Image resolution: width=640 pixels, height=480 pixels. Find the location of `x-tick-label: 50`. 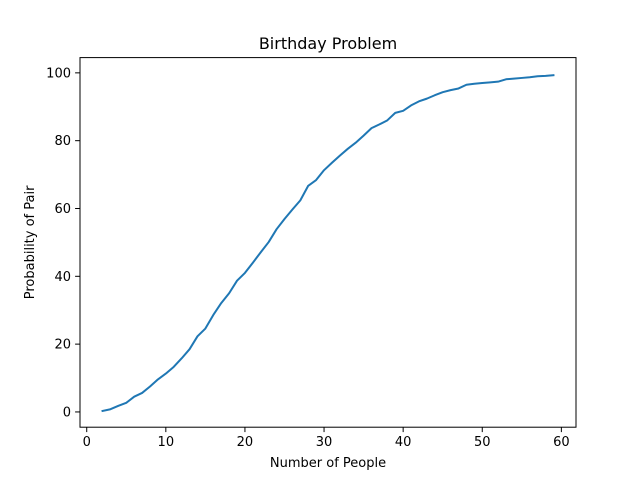

x-tick-label: 50 is located at coordinates (482, 442).